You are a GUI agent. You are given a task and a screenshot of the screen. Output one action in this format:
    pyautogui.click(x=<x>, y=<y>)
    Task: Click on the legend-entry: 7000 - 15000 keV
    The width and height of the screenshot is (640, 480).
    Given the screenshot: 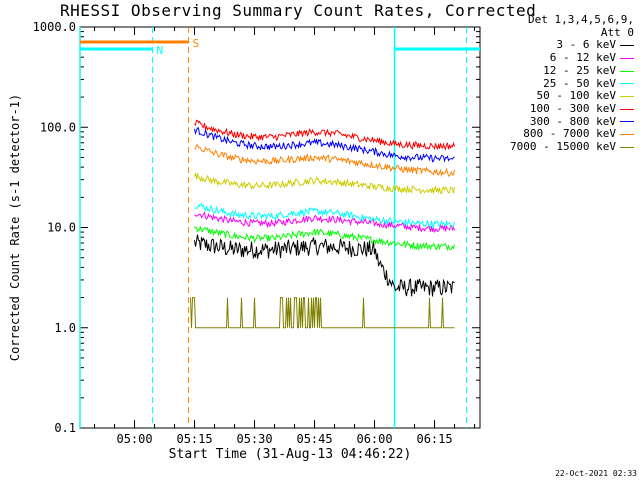 What is the action you would take?
    pyautogui.click(x=560, y=147)
    